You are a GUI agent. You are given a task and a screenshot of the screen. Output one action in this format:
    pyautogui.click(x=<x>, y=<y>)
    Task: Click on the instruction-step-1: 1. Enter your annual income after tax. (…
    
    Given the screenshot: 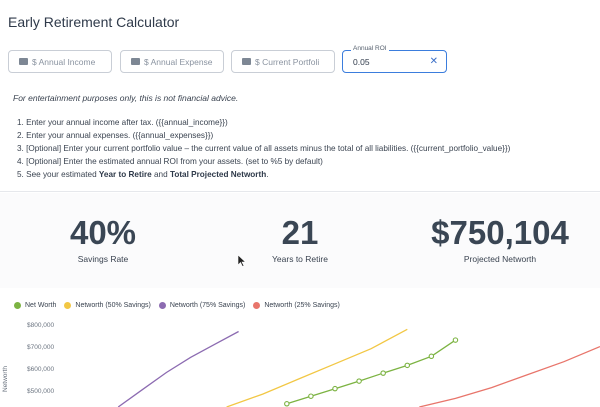 What is the action you would take?
    pyautogui.click(x=122, y=122)
    